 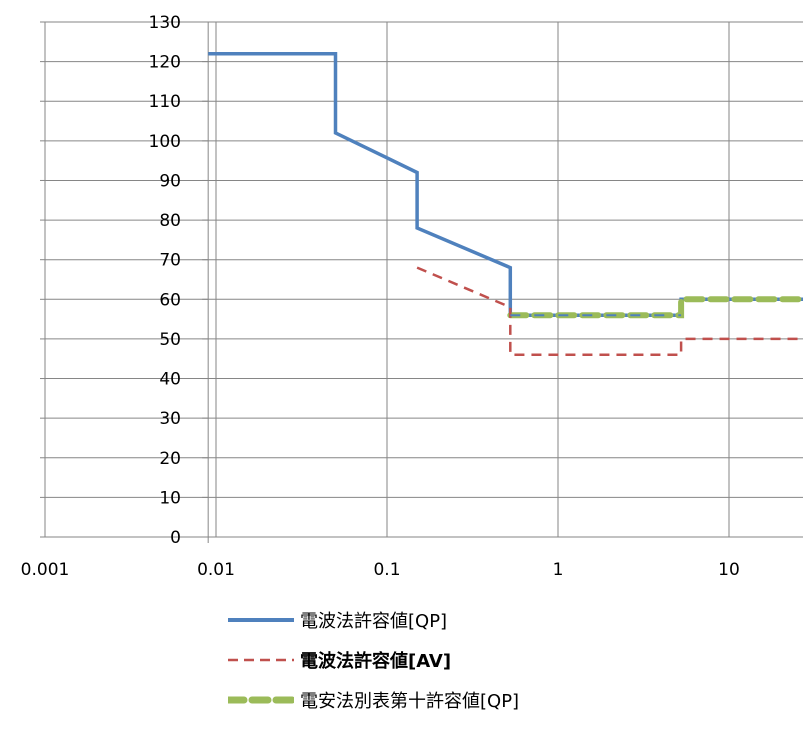 What do you see at coordinates (175, 538) in the screenshot?
I see `y-tick-label: 0` at bounding box center [175, 538].